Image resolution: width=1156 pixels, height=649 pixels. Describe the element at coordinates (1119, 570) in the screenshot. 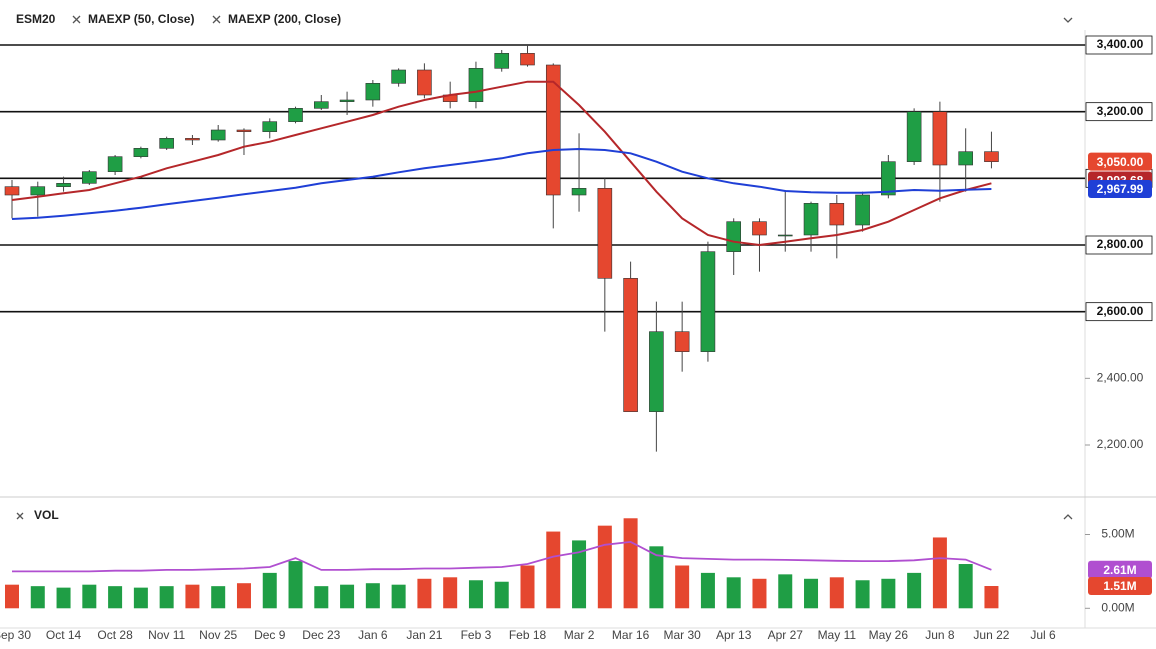

I see `price-tag-label: 2.61M` at that location.